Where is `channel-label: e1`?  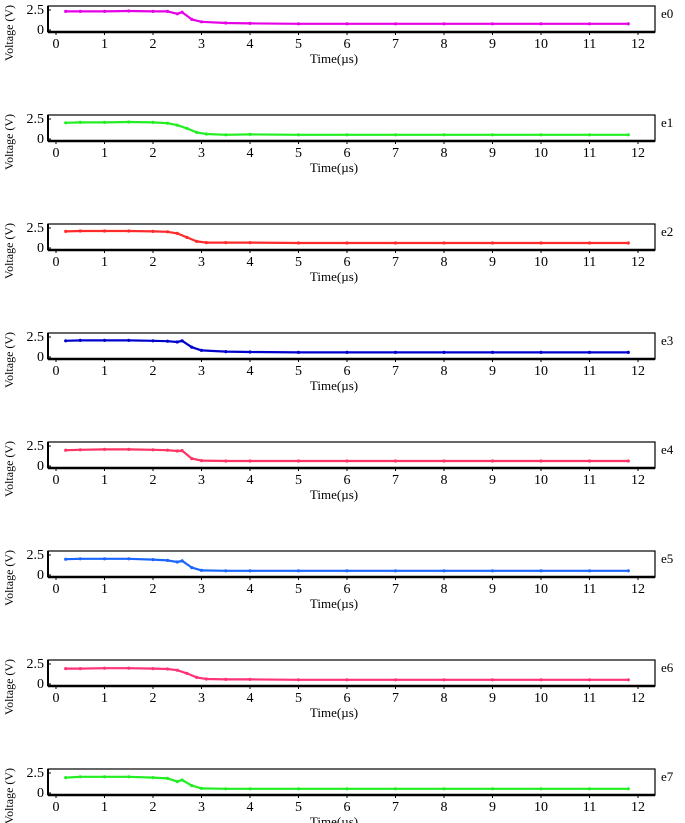 channel-label: e1 is located at coordinates (667, 122).